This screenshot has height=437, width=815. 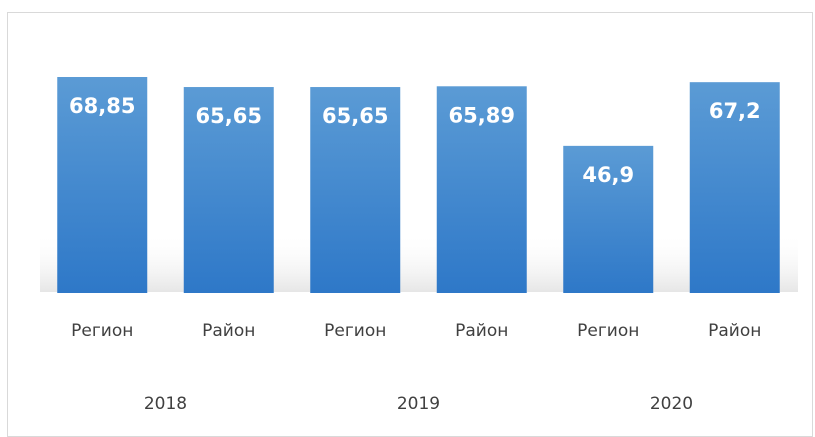 I want to click on group-label: 2020, so click(x=671, y=404).